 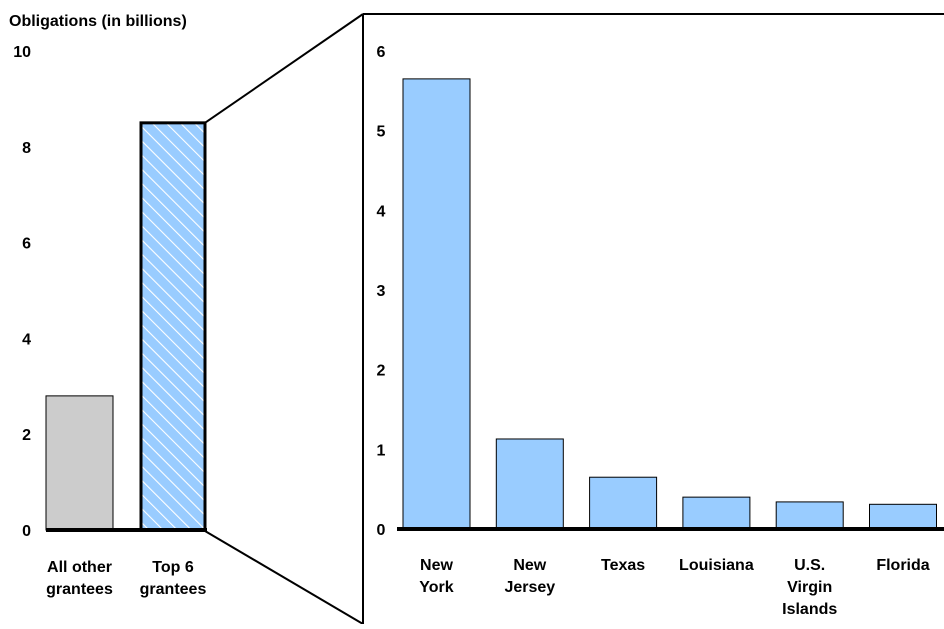 I want to click on left-category-label-2-line-2: grantees, so click(x=173, y=589).